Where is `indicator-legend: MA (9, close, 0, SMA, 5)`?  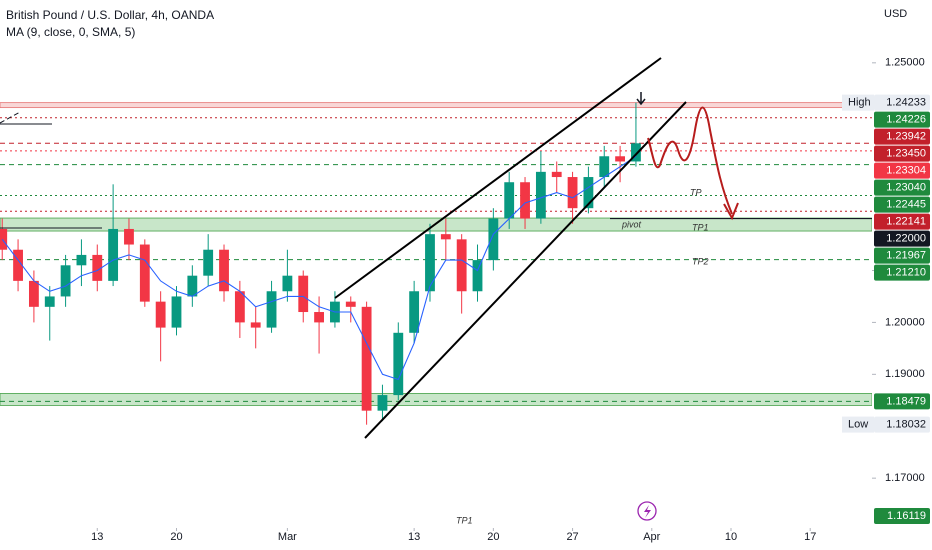
indicator-legend: MA (9, close, 0, SMA, 5) is located at coordinates (70, 32).